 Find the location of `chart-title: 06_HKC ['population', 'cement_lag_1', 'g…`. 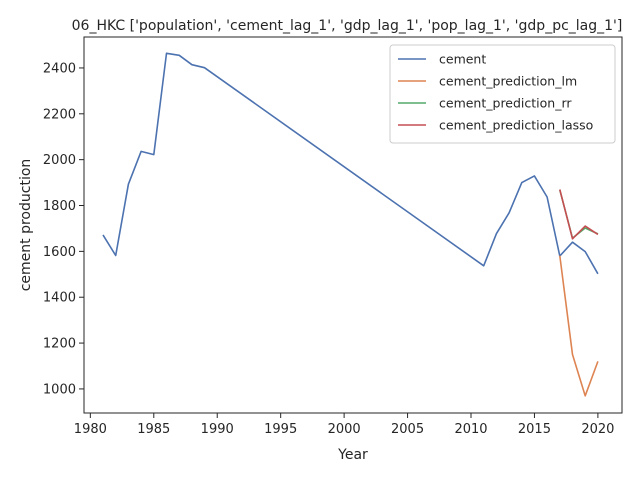

chart-title: 06_HKC ['population', 'cement_lag_1', 'g… is located at coordinates (347, 26).